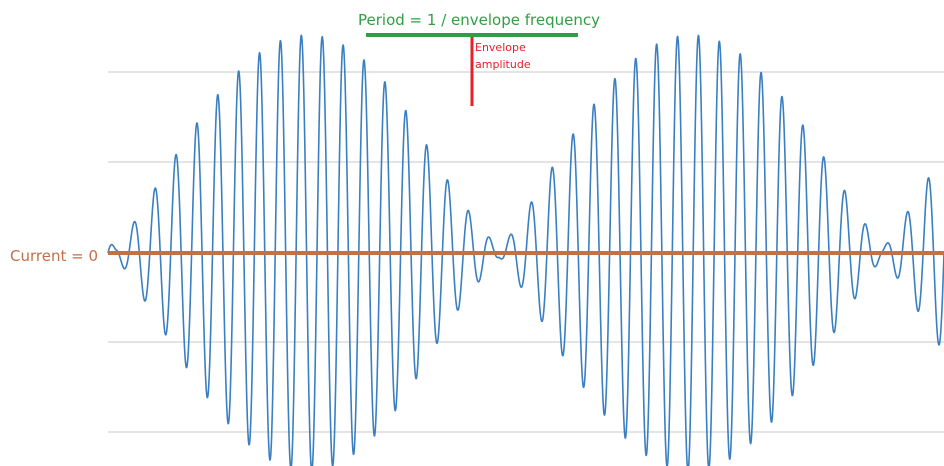 The width and height of the screenshot is (944, 466). Describe the element at coordinates (54, 256) in the screenshot. I see `current-zero-label: Current = 0` at that location.